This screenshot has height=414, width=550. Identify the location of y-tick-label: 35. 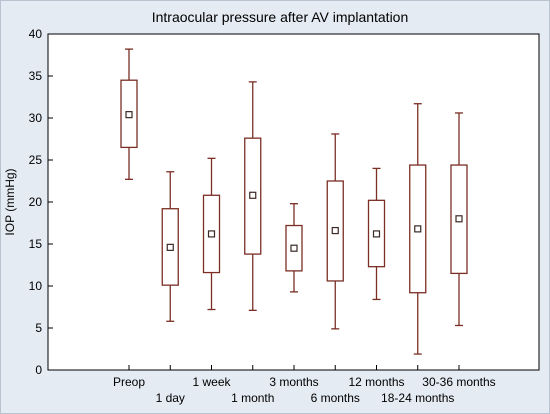
(36, 76).